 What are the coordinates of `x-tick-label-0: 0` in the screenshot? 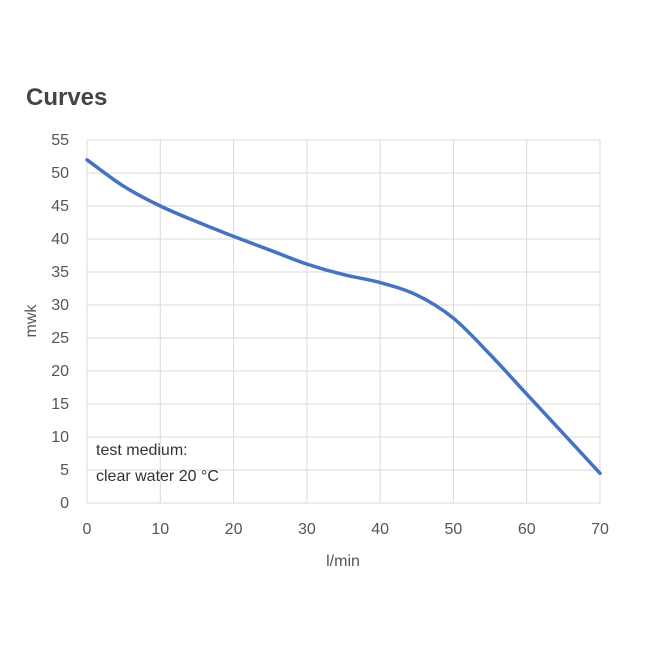 It's located at (87, 529).